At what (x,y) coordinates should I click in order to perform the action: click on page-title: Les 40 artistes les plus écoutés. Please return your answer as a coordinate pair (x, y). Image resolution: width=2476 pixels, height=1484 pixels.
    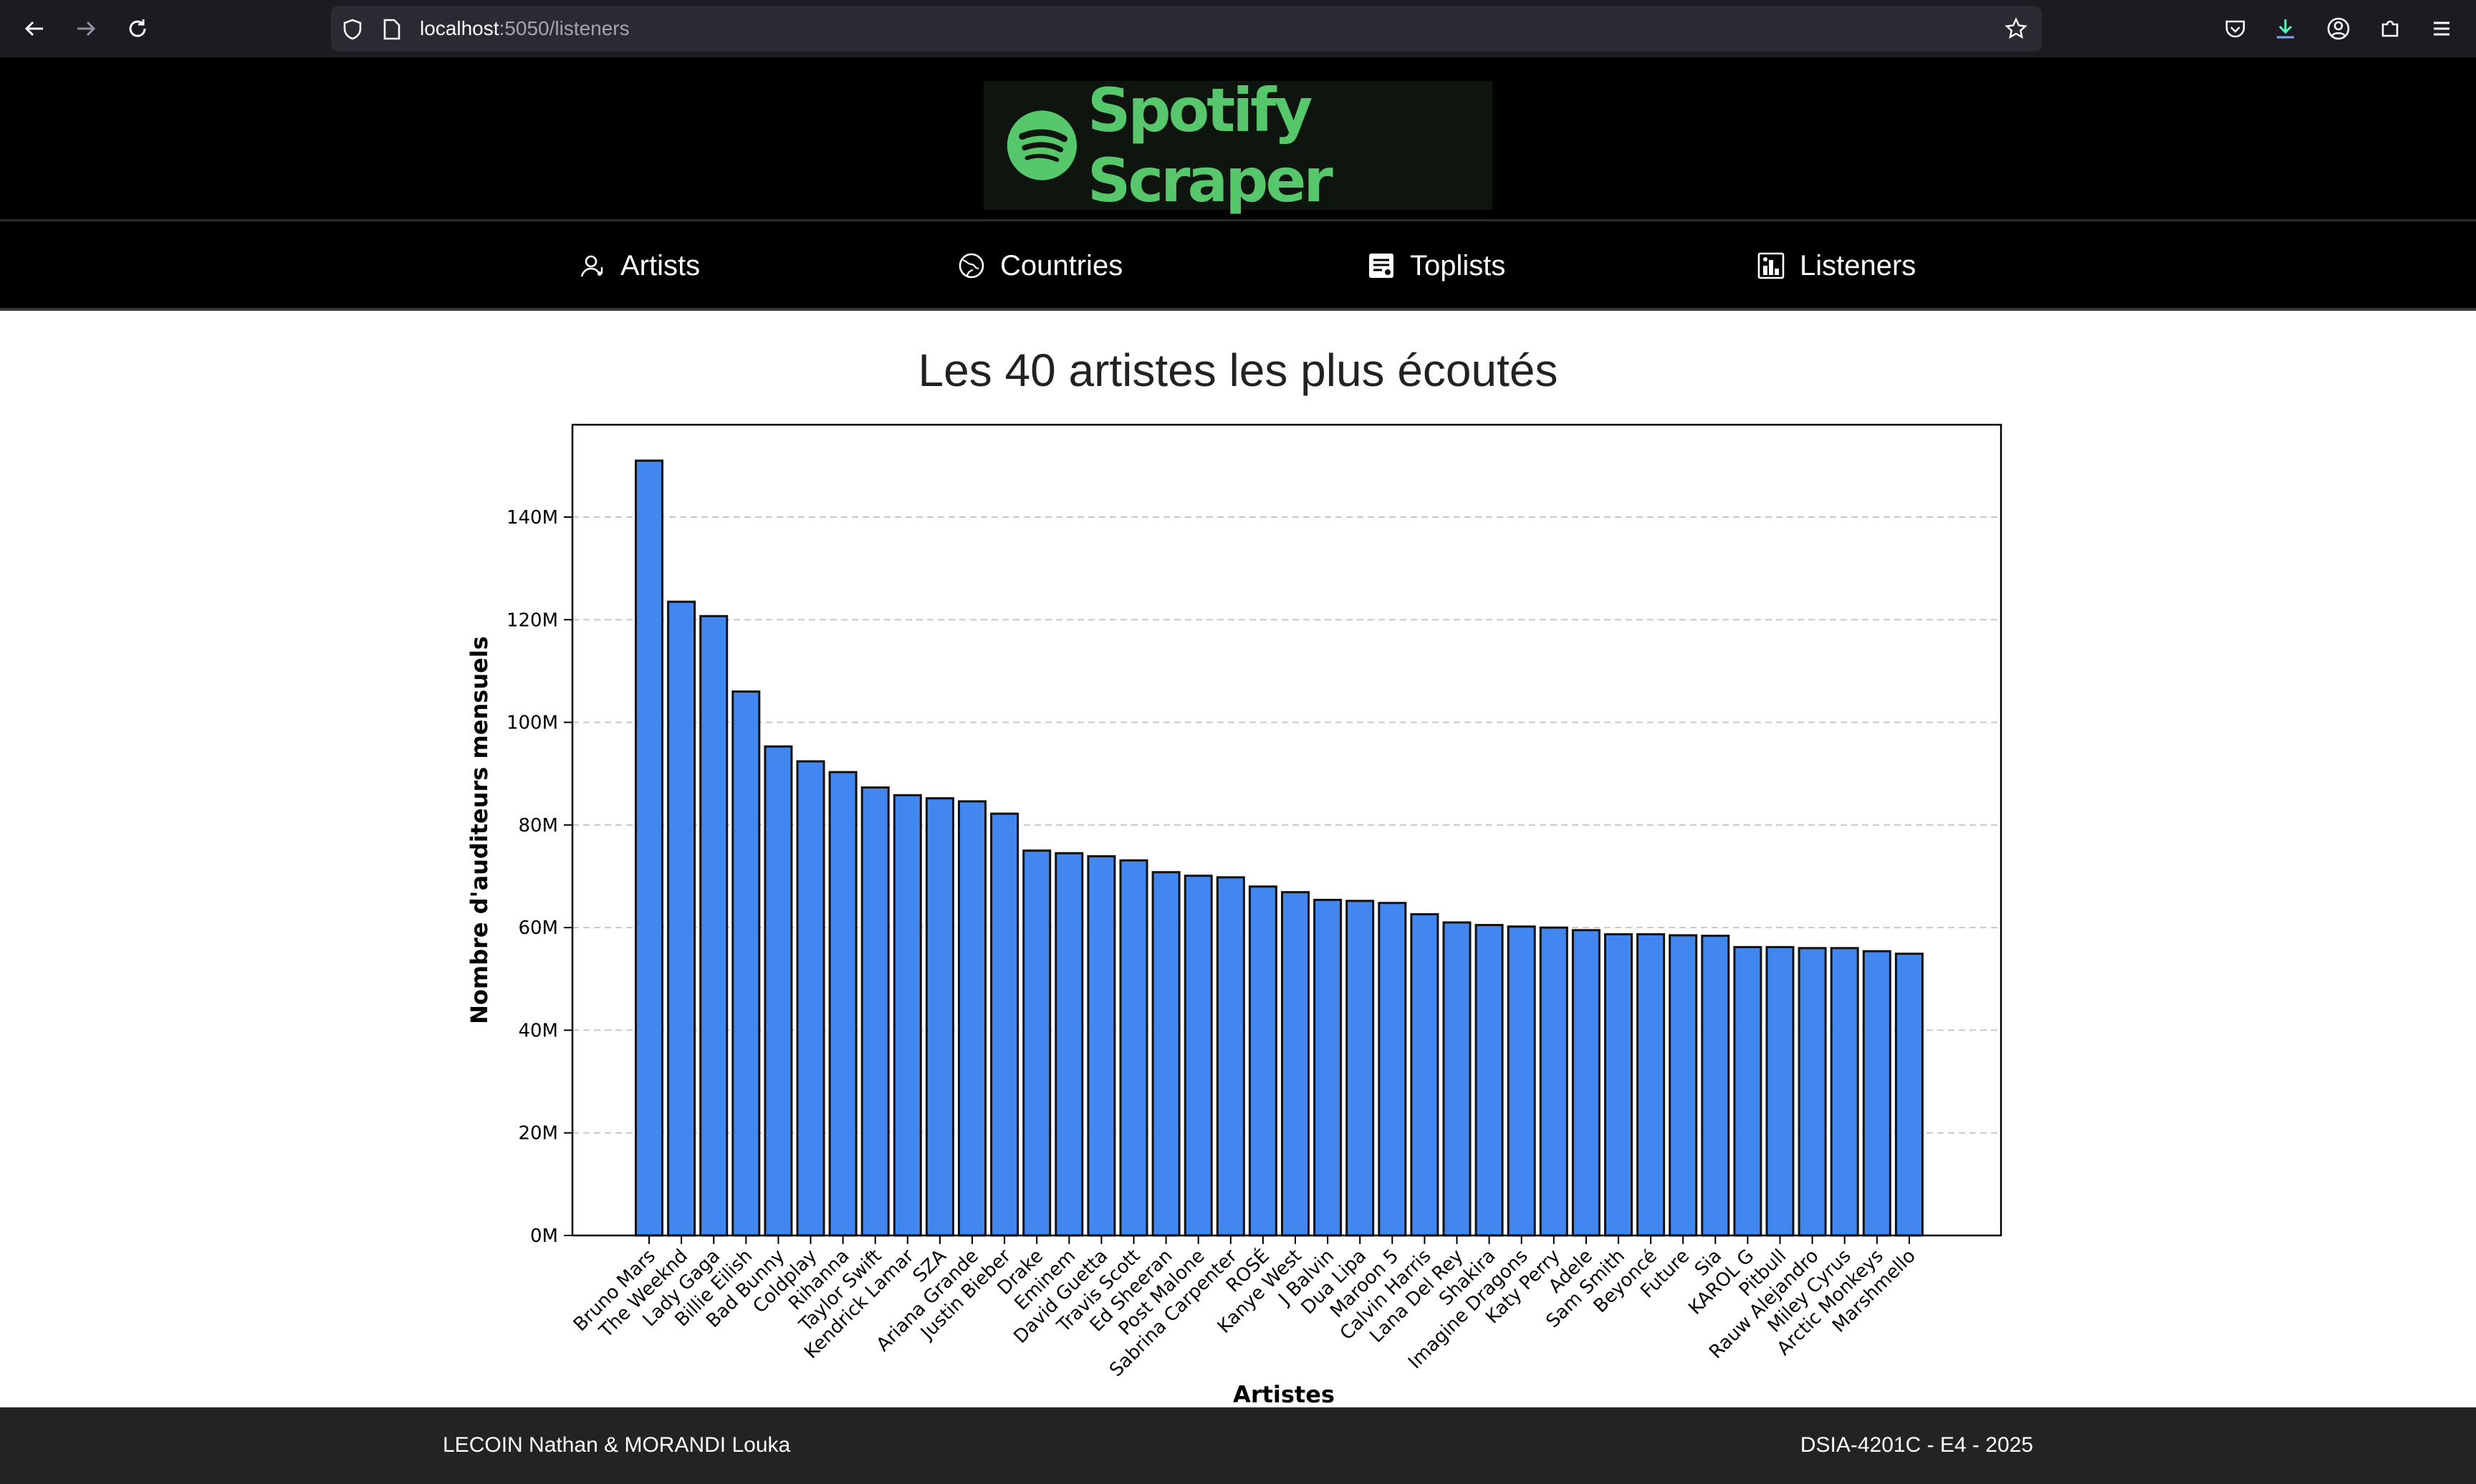
    Looking at the image, I should click on (1238, 370).